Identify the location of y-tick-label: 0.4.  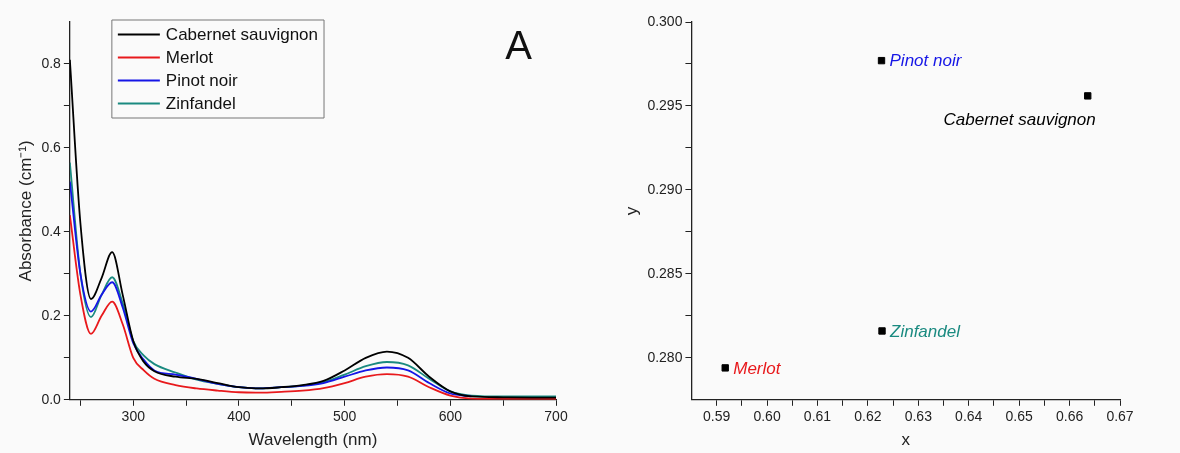
(51, 230).